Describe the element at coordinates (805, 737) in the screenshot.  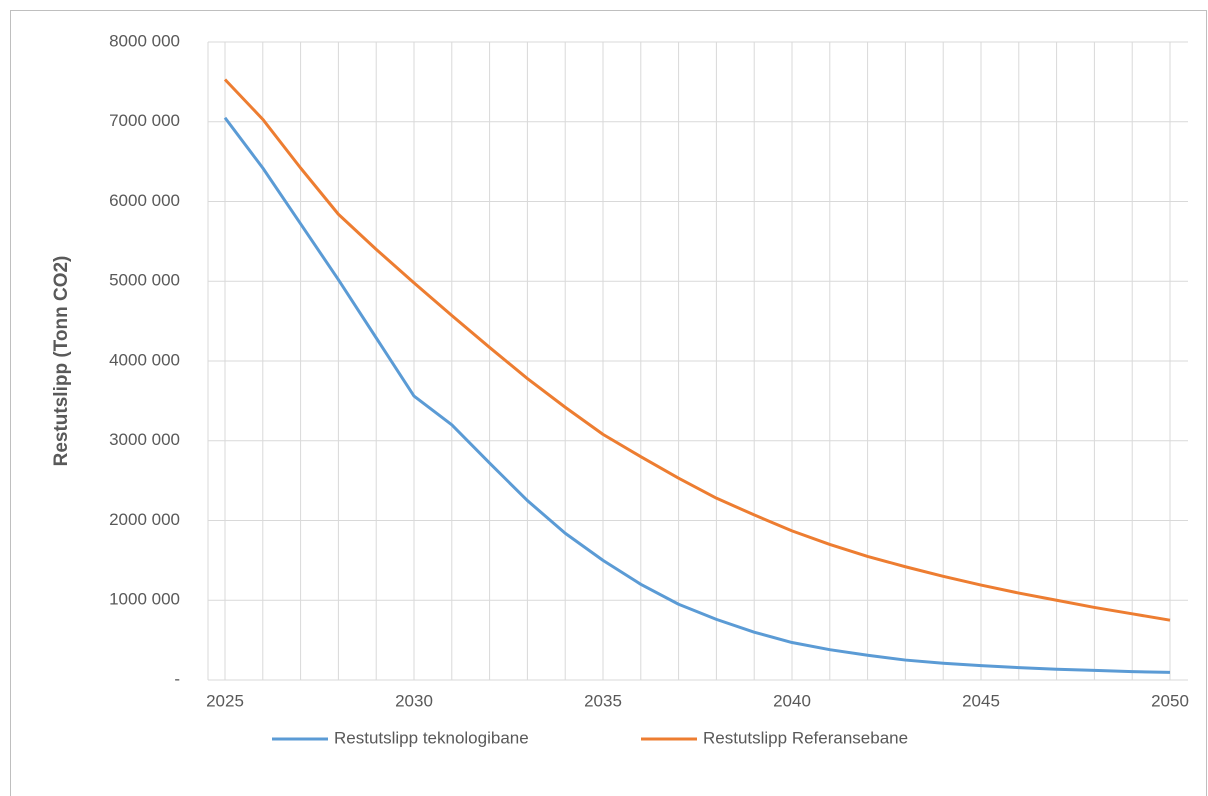
I see `legend-label: Restutslipp Referansebane` at that location.